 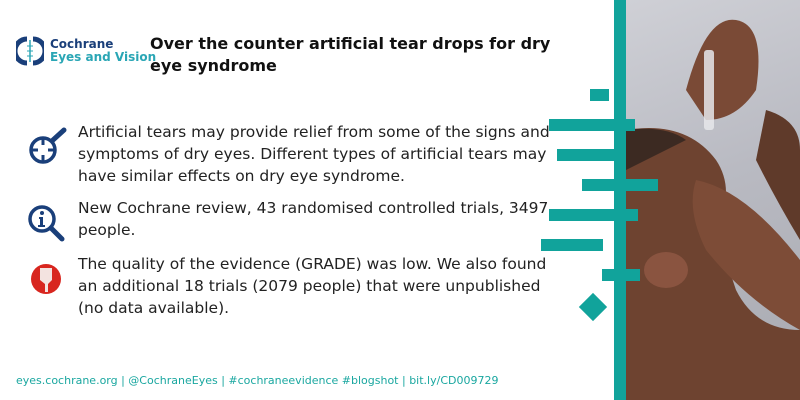 I want to click on cochrane-logo-icon, so click(x=30, y=51).